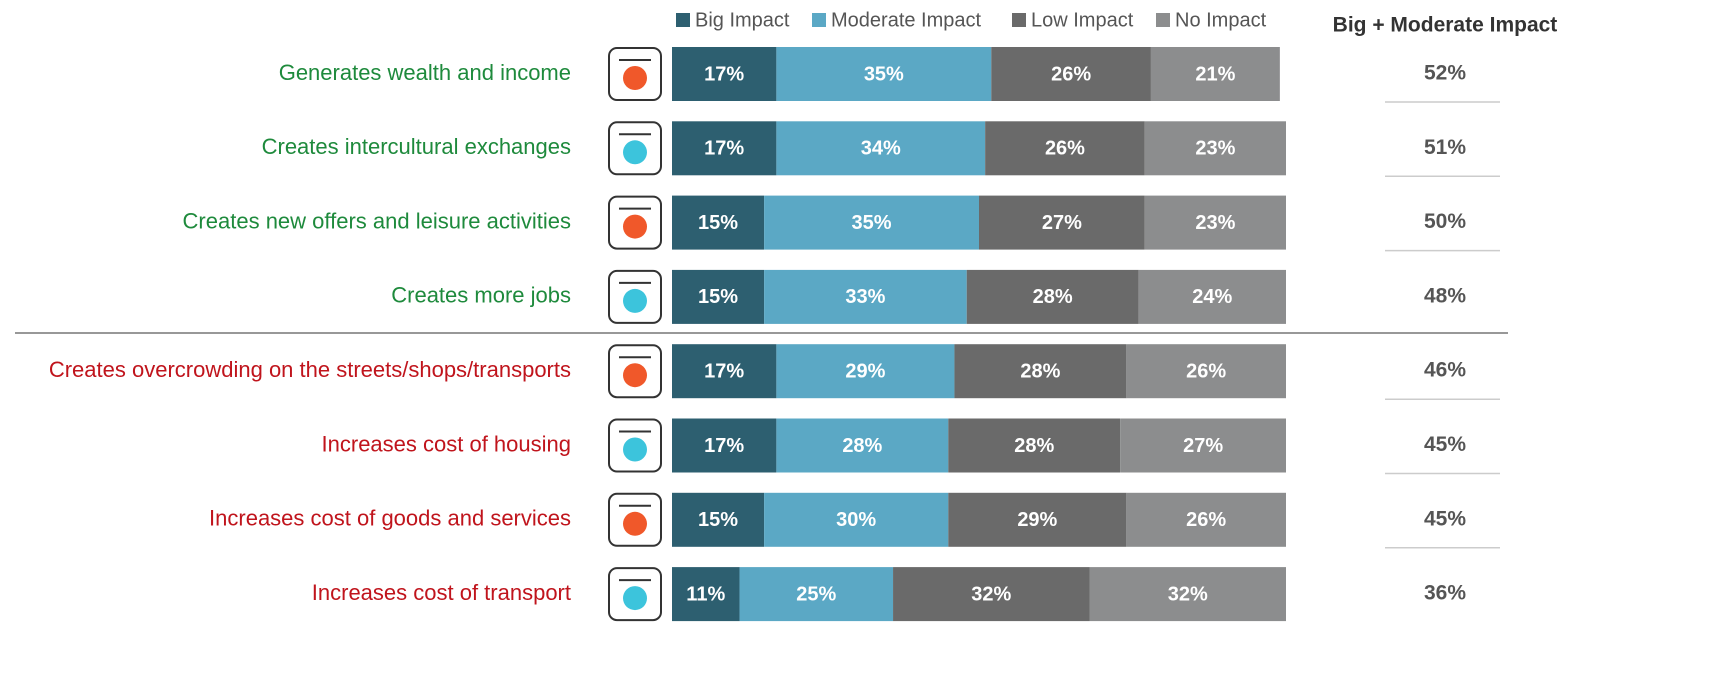 The height and width of the screenshot is (694, 1733). What do you see at coordinates (906, 20) in the screenshot?
I see `legend-label: Moderate Impact` at bounding box center [906, 20].